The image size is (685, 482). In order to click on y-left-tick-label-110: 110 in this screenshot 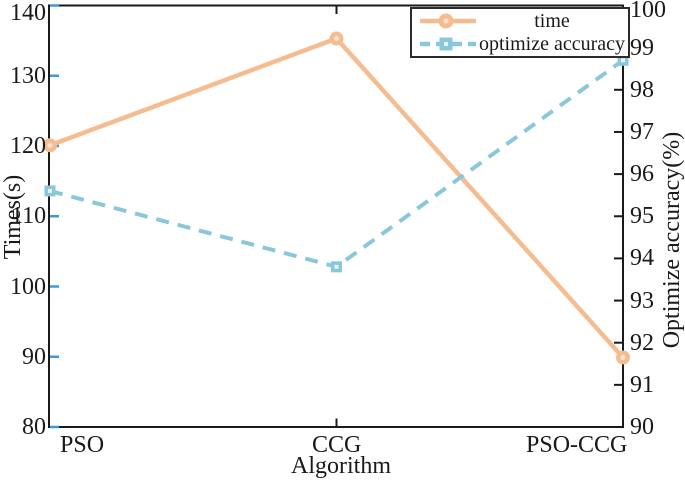, I will do `click(29, 216)`.